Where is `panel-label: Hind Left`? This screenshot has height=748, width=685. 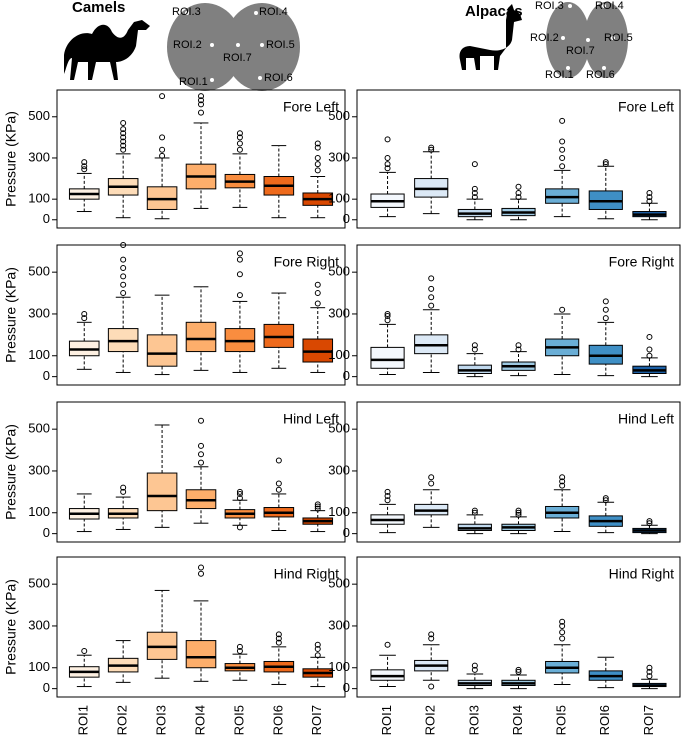
panel-label: Hind Left is located at coordinates (311, 419).